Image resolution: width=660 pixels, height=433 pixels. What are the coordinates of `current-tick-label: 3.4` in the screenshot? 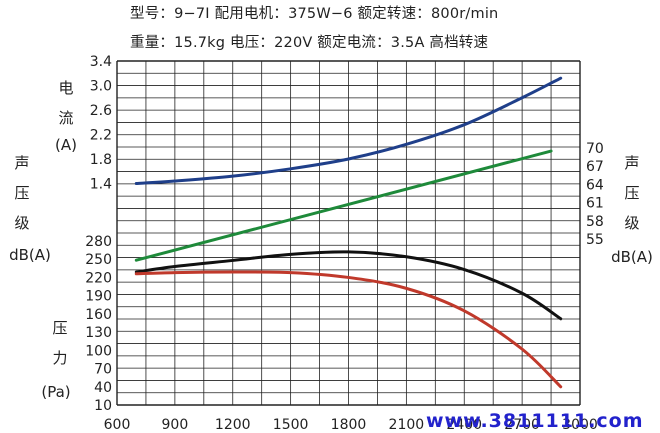 It's located at (101, 62).